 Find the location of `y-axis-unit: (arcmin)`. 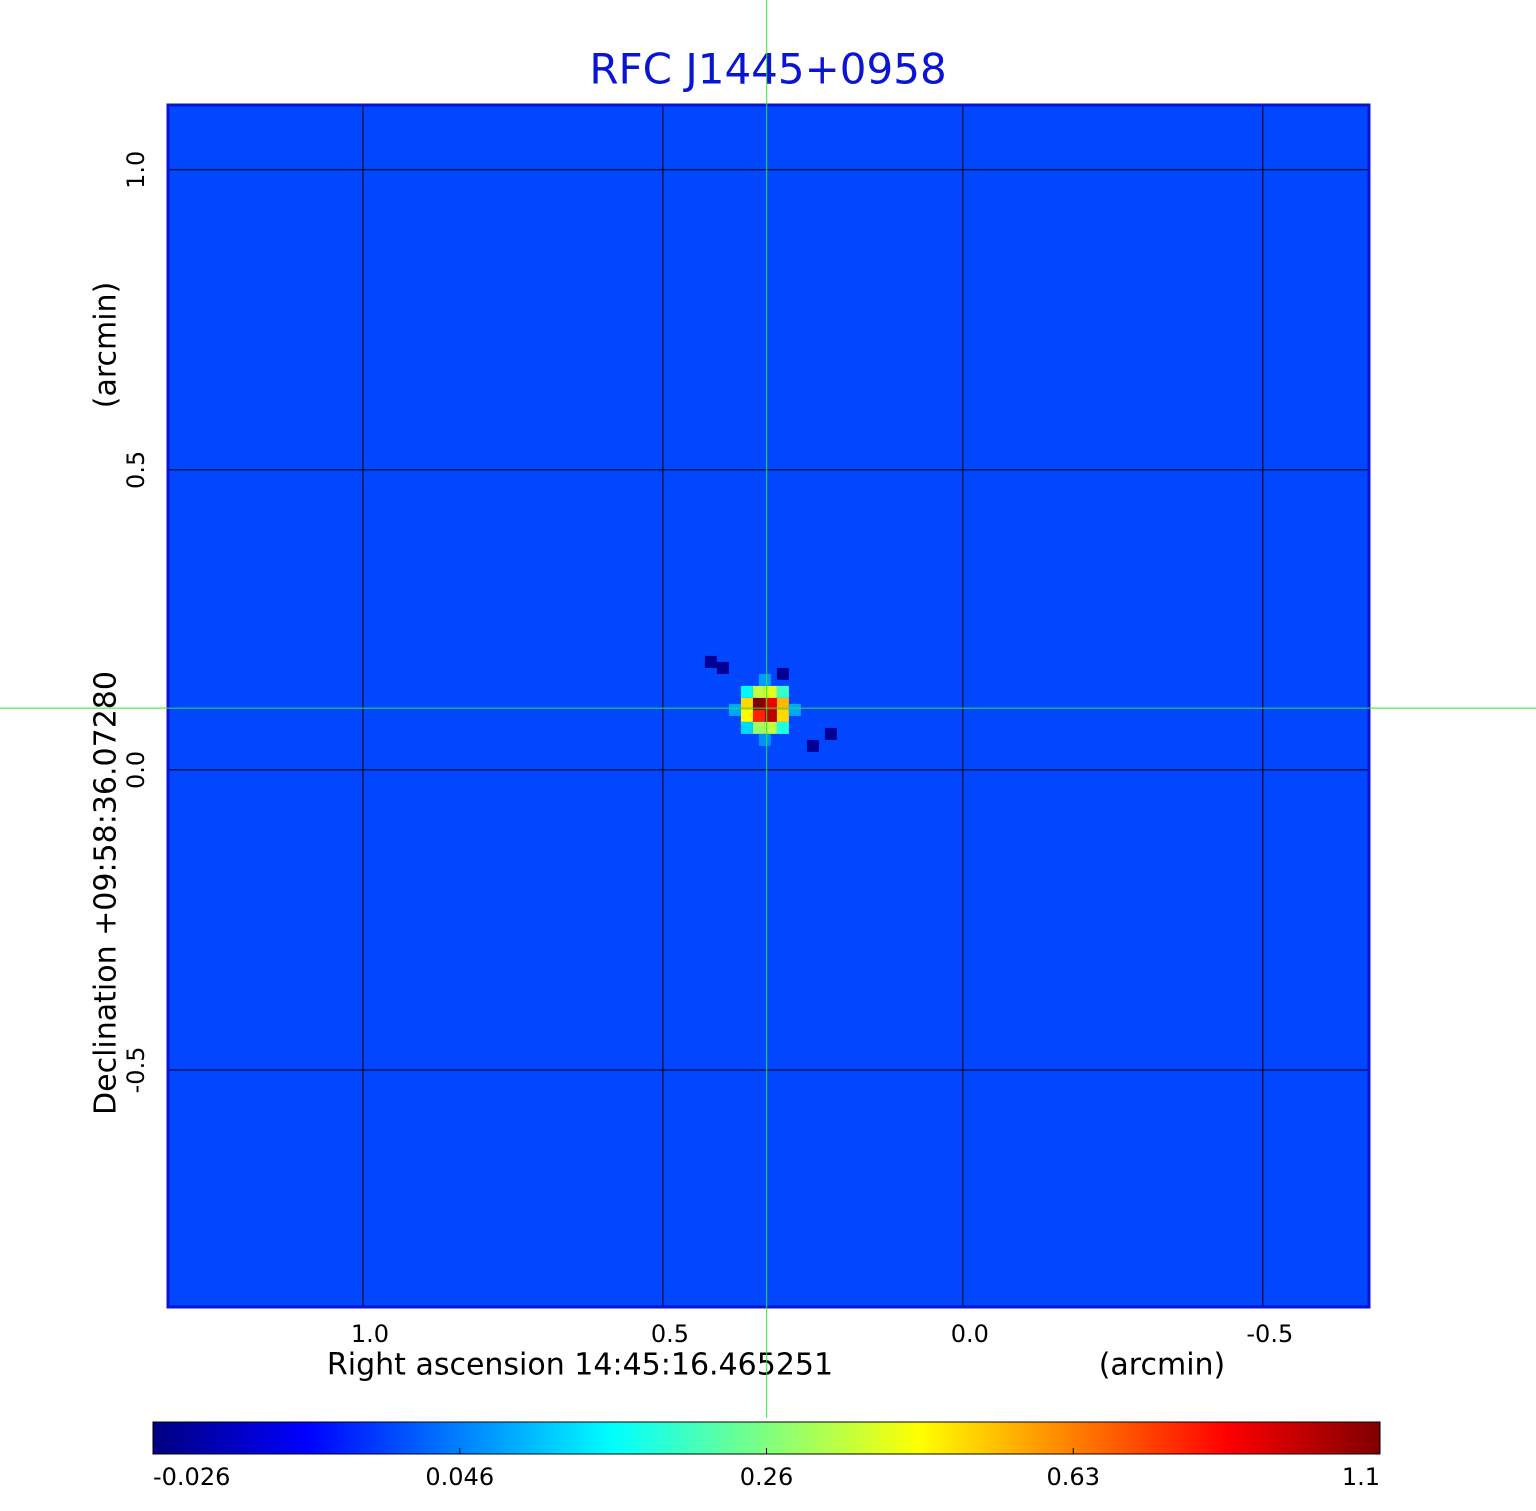

y-axis-unit: (arcmin) is located at coordinates (106, 345).